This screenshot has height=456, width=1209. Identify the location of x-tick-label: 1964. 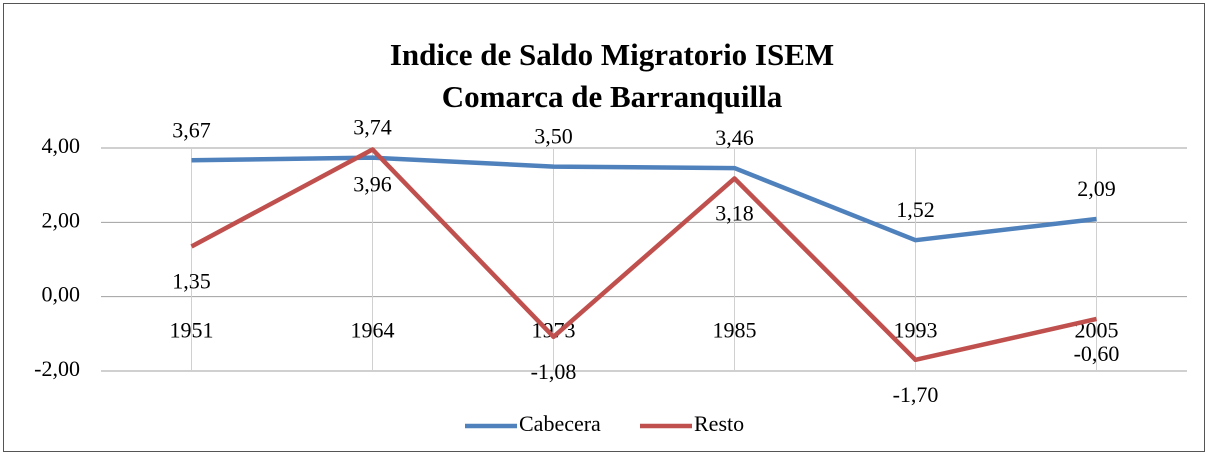
(373, 330).